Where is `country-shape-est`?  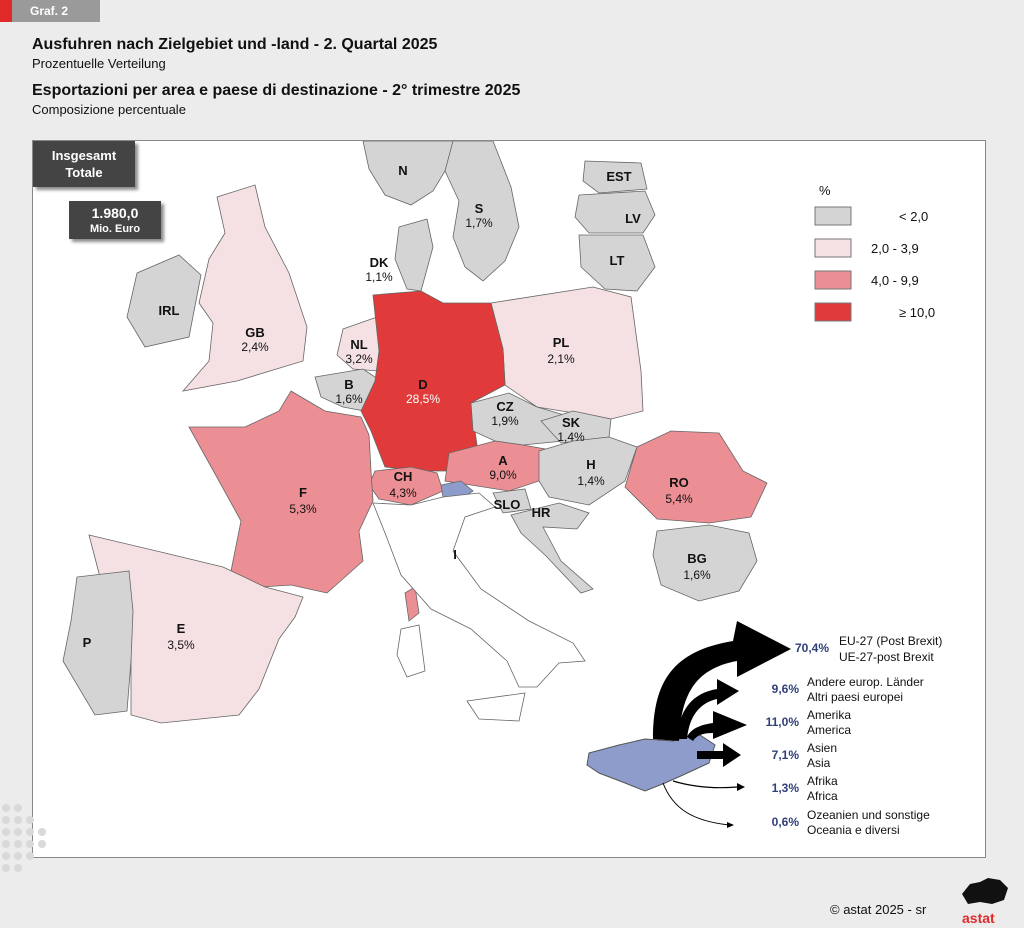 country-shape-est is located at coordinates (615, 177).